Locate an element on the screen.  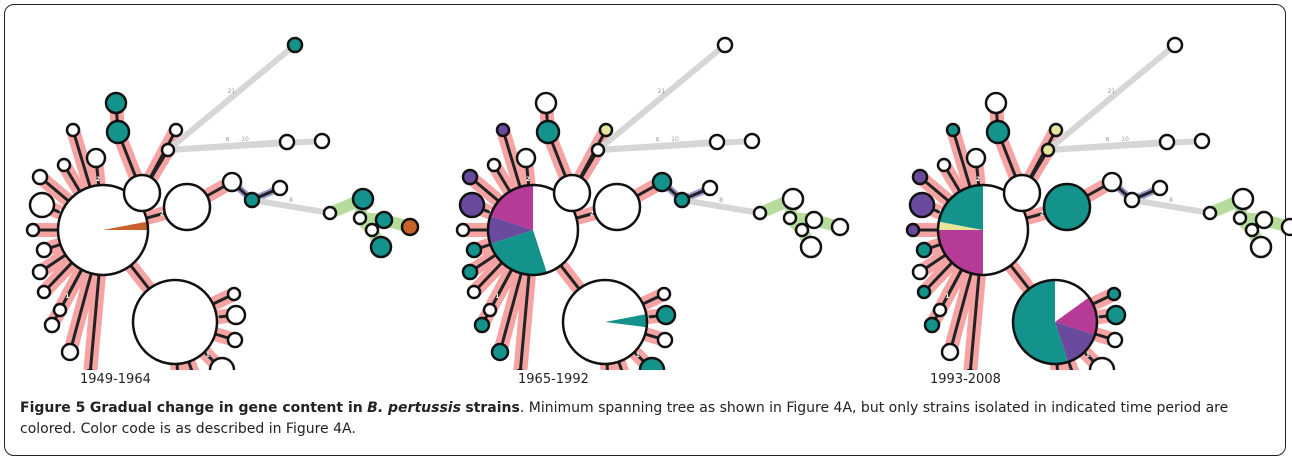
panel-label: 1949-1964 is located at coordinates (115, 379).